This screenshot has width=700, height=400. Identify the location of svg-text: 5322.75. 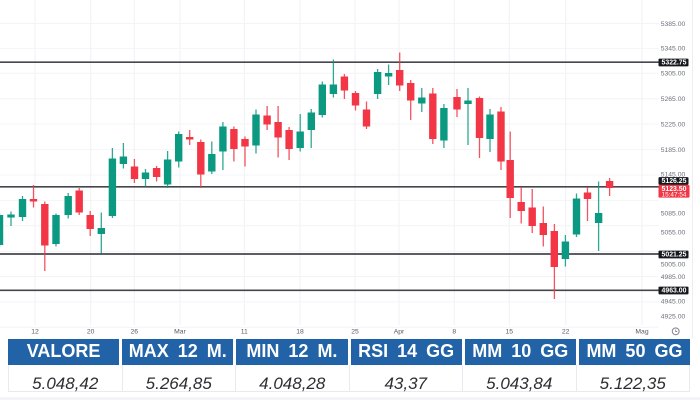
(674, 62).